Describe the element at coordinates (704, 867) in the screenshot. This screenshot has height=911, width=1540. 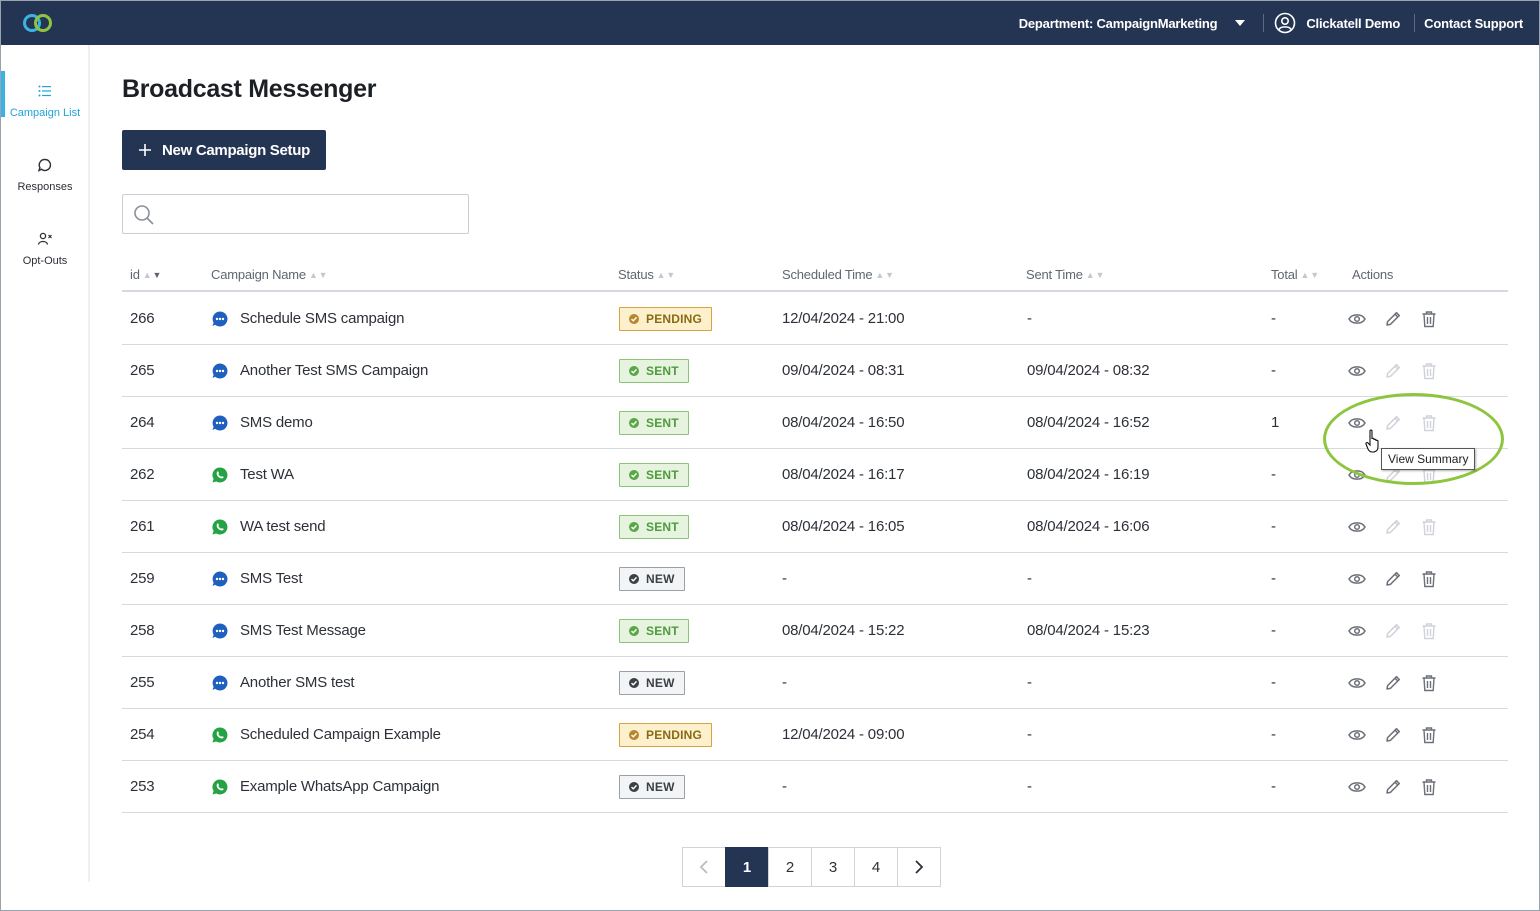
I see `prev-page-button` at that location.